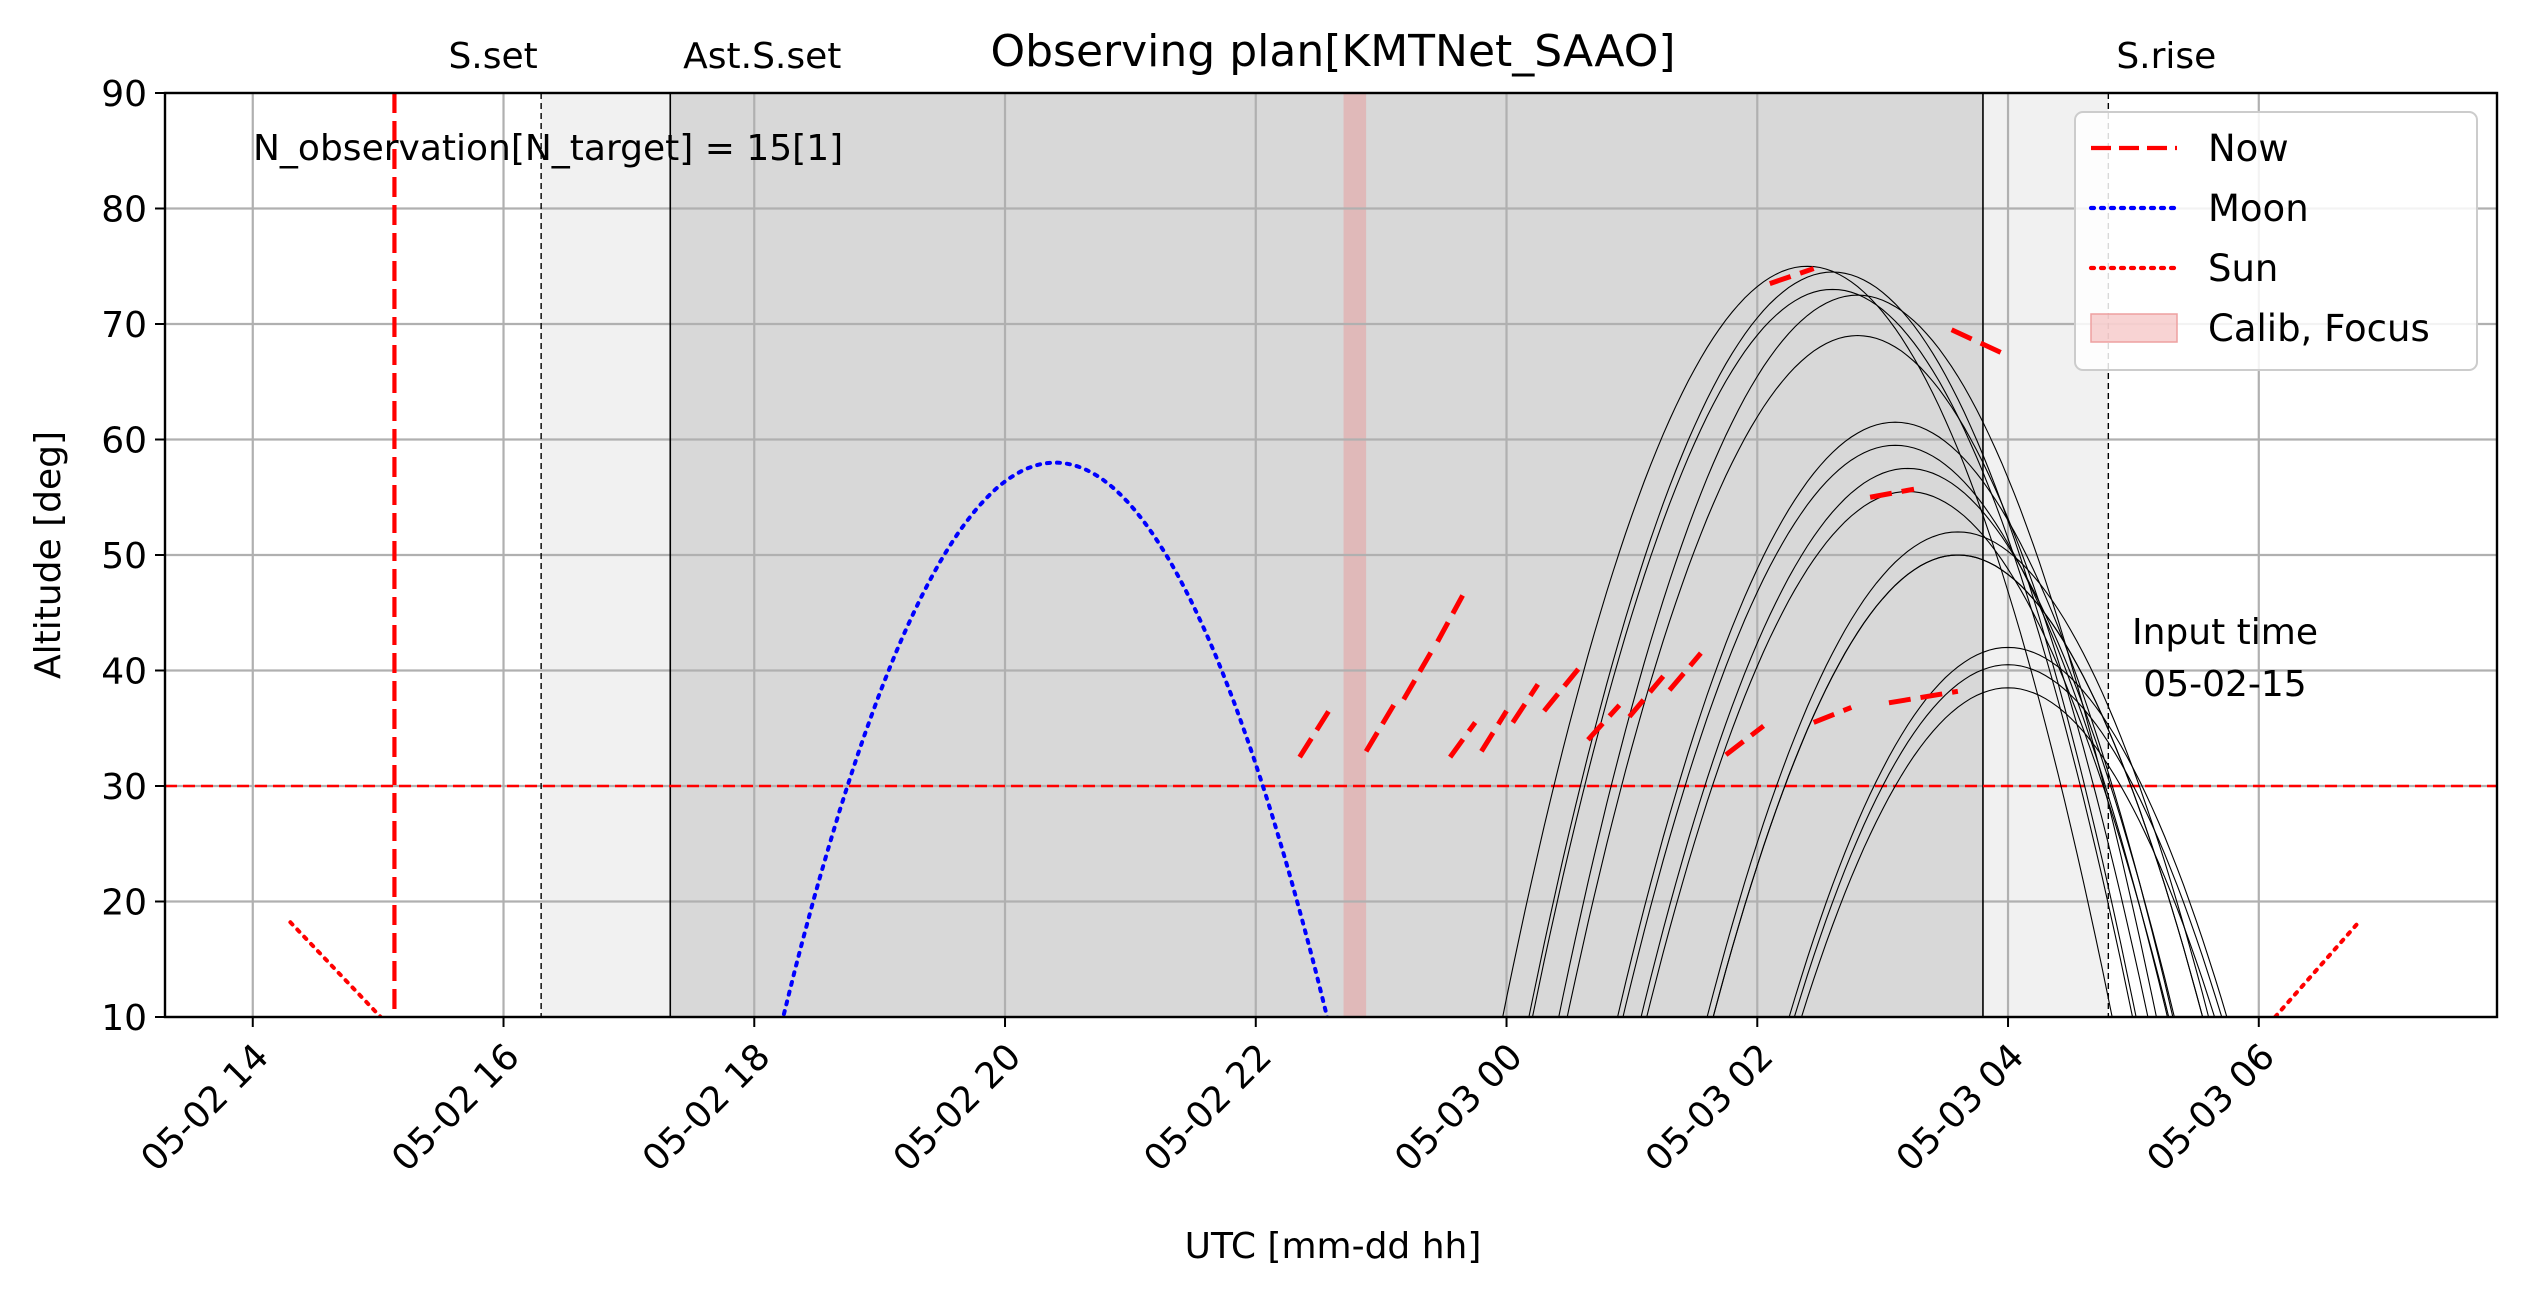  What do you see at coordinates (2224, 684) in the screenshot?
I see `input-time-value: 05-02-15` at bounding box center [2224, 684].